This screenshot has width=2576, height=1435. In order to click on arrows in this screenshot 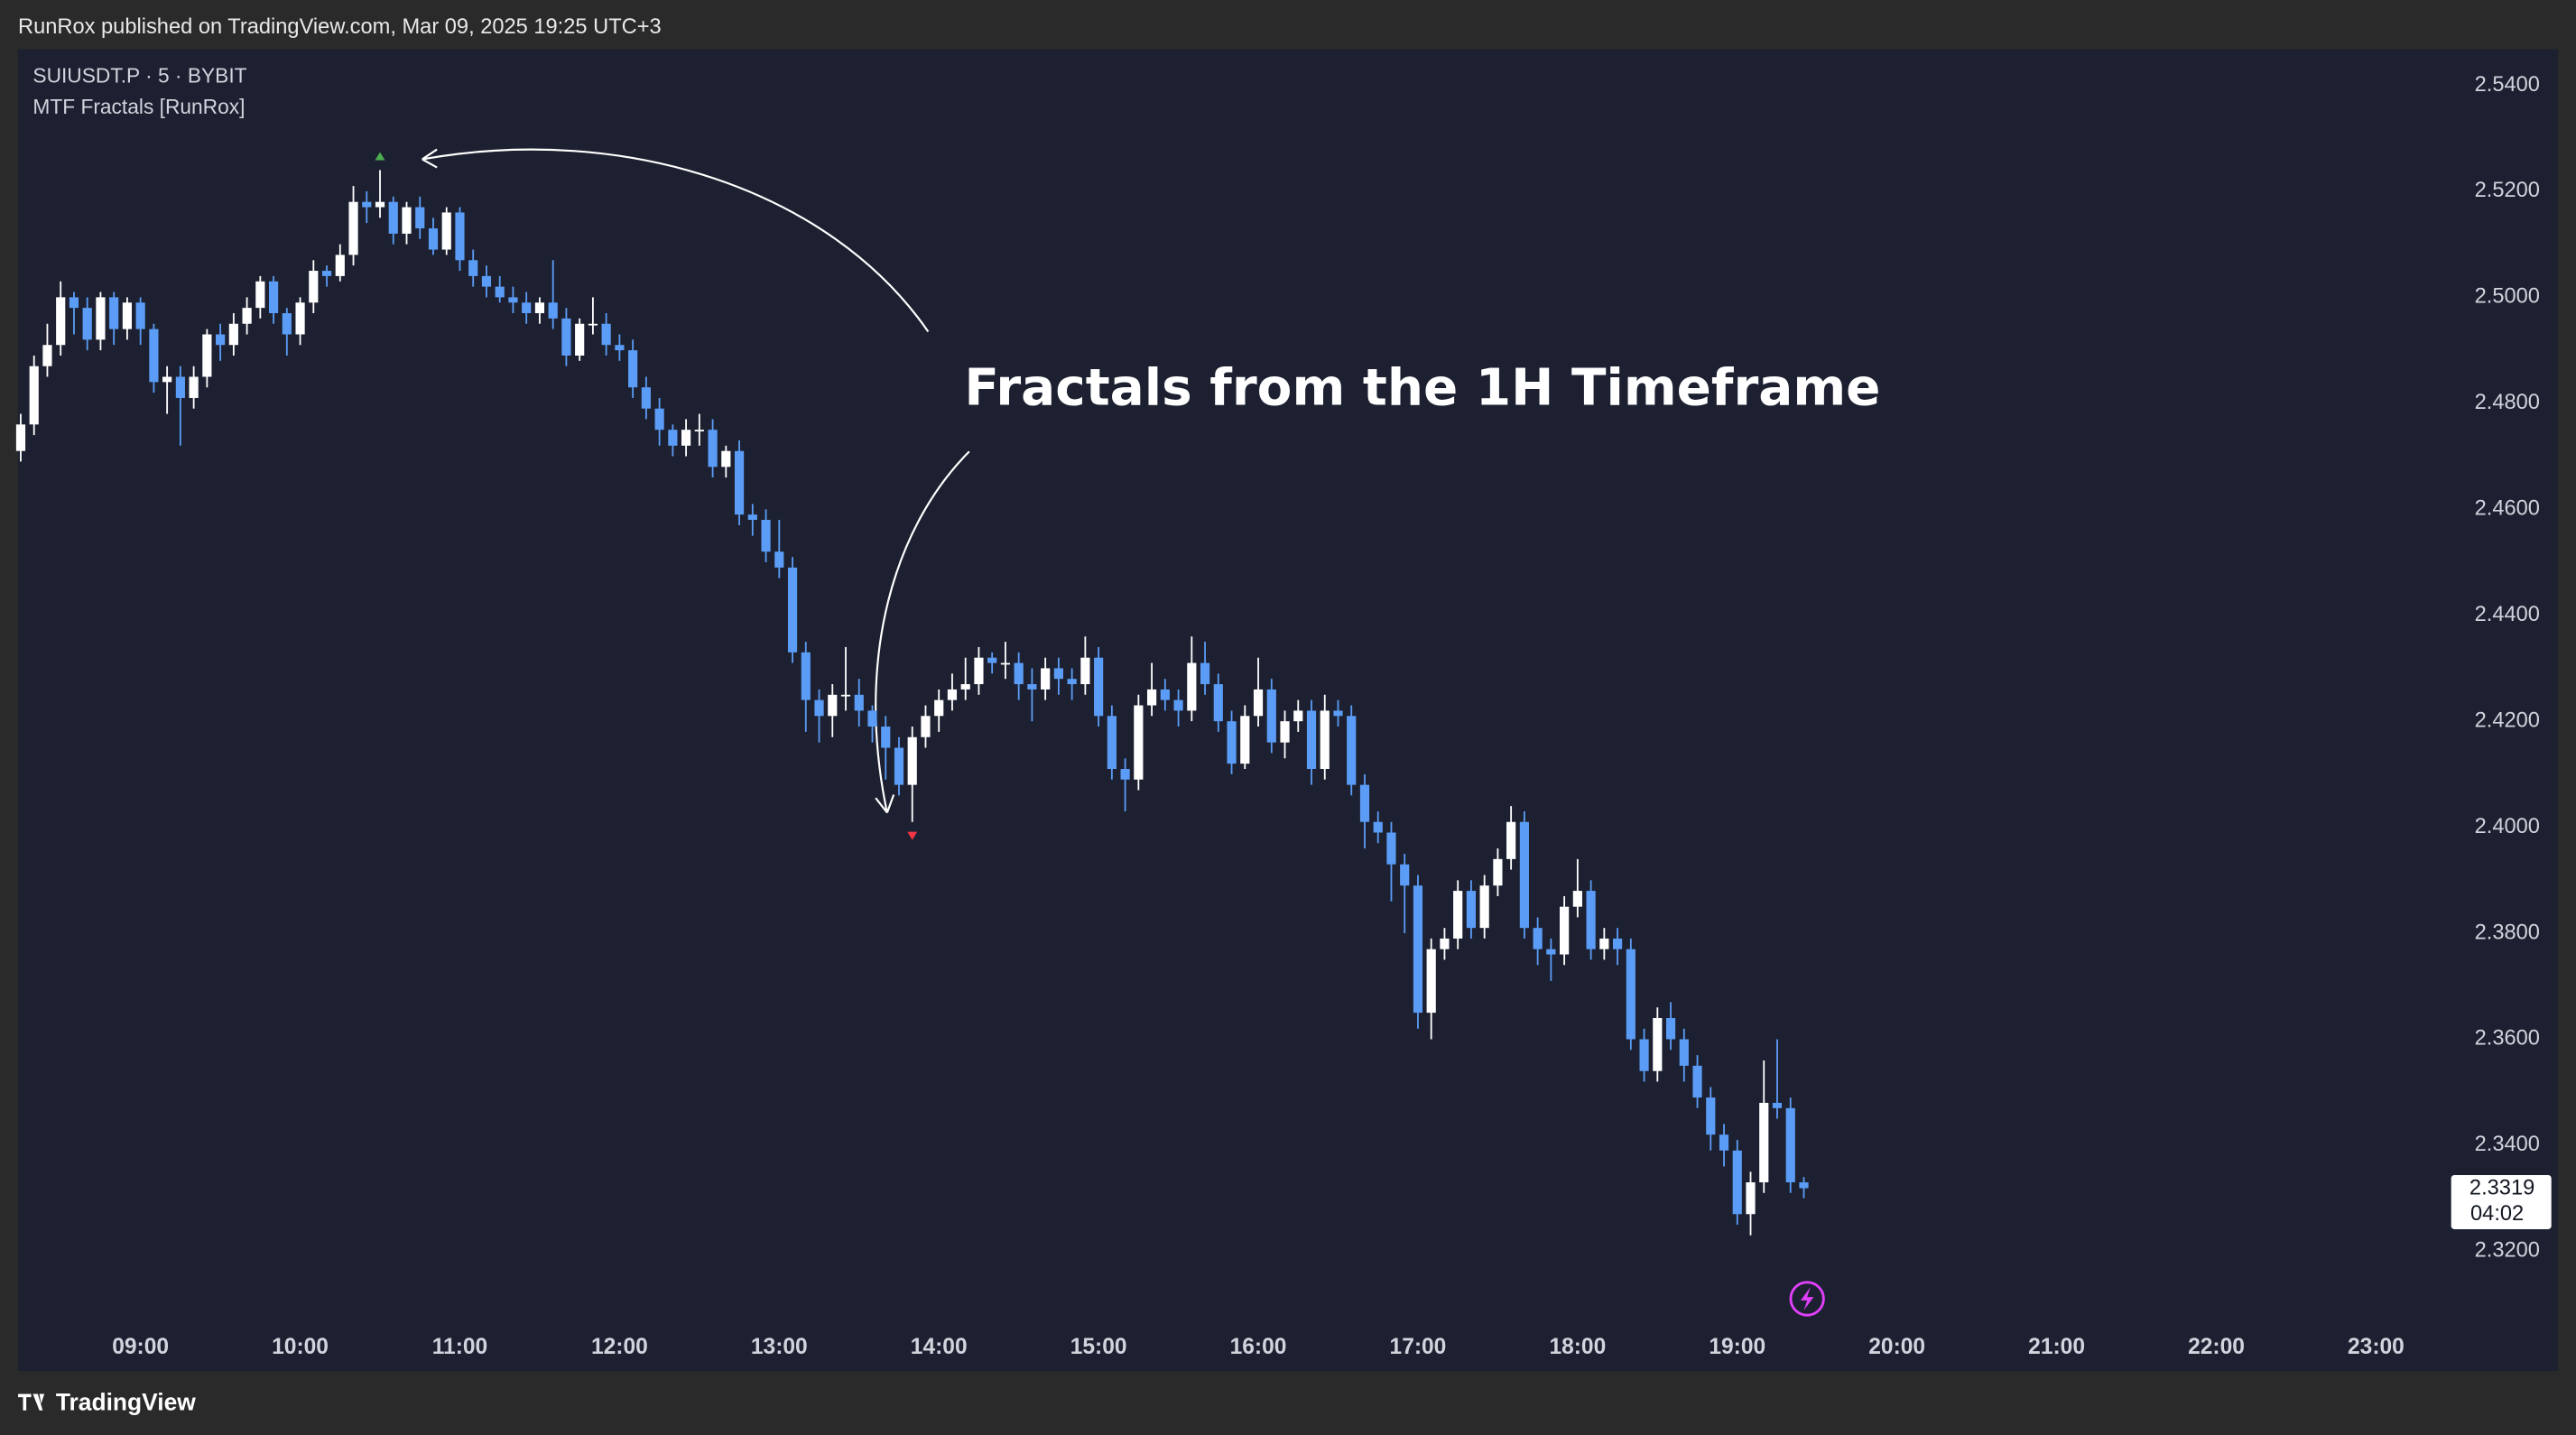, I will do `click(696, 481)`.